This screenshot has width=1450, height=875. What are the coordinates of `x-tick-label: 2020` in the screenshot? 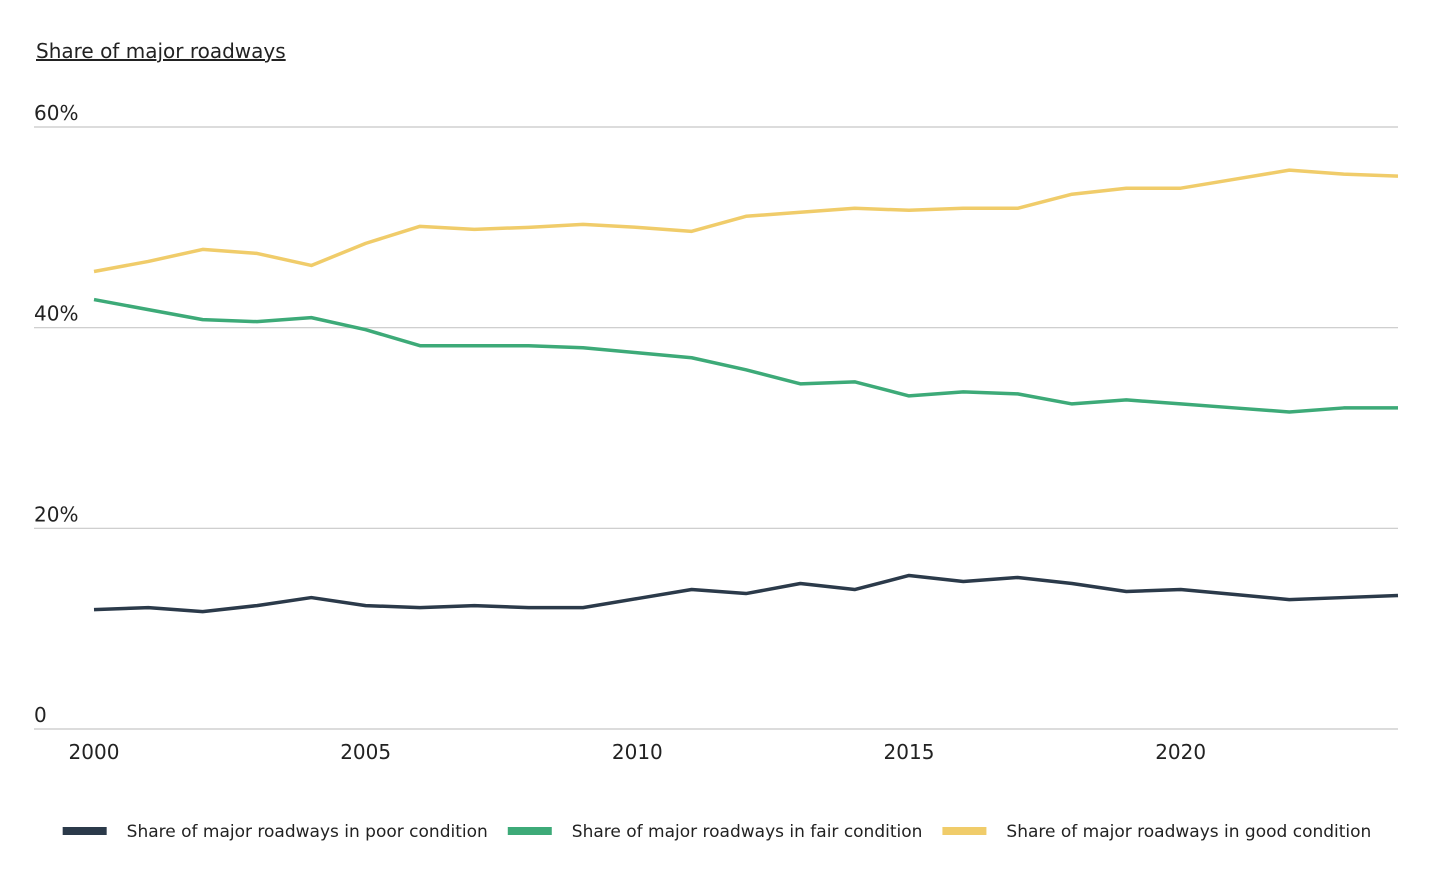 It's located at (1180, 752).